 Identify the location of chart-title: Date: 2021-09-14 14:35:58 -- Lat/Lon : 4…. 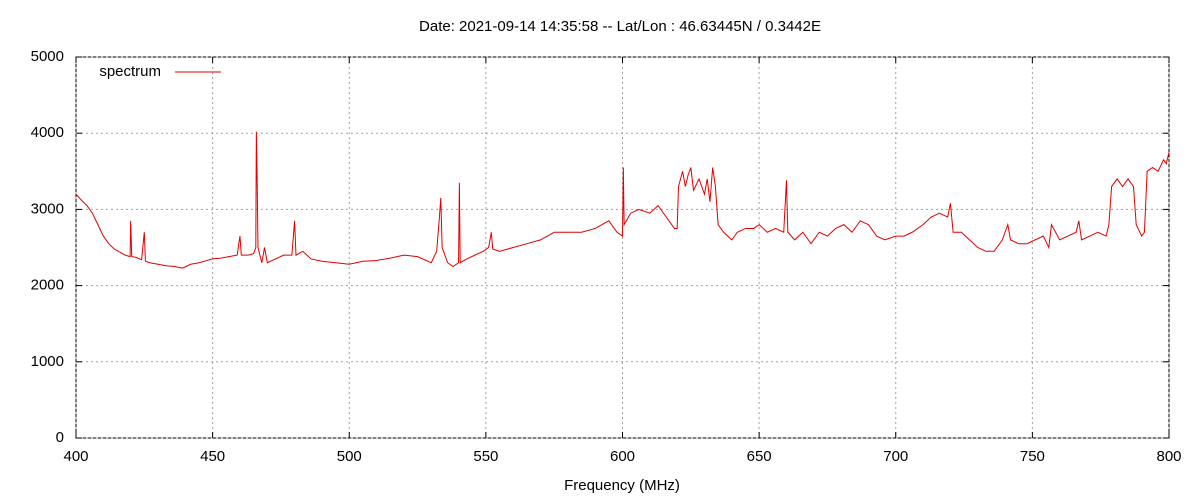
(620, 26).